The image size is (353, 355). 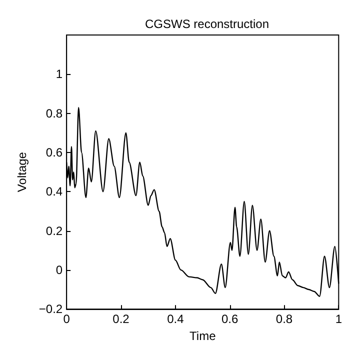 What do you see at coordinates (175, 319) in the screenshot?
I see `x-tick-label: 0.4` at bounding box center [175, 319].